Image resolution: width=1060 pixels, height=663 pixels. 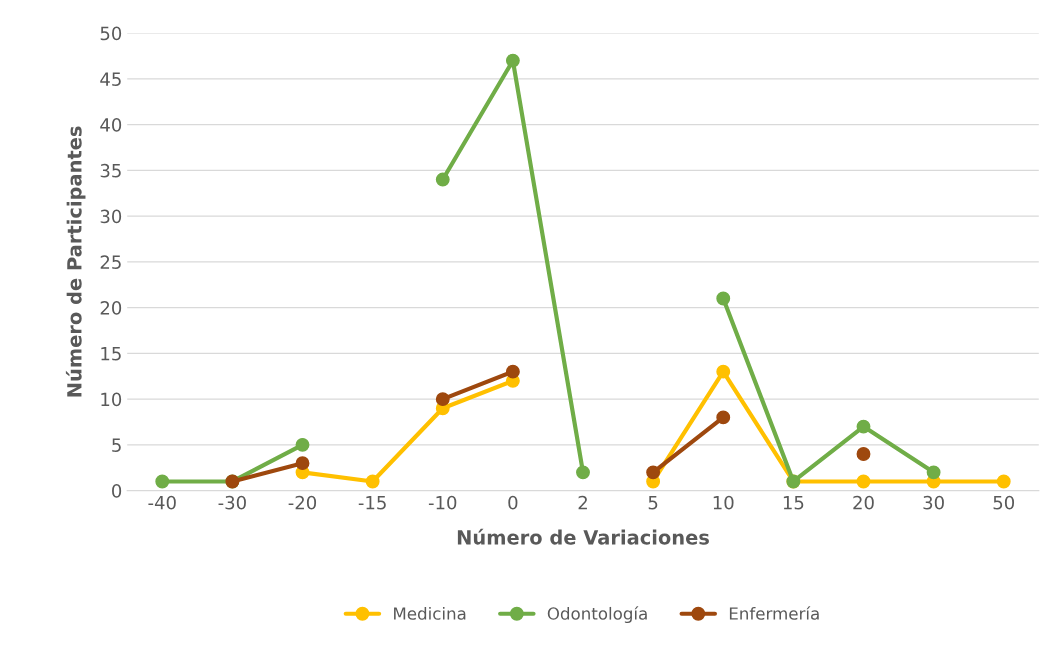 I want to click on x-tick-label: 2, so click(x=582, y=502).